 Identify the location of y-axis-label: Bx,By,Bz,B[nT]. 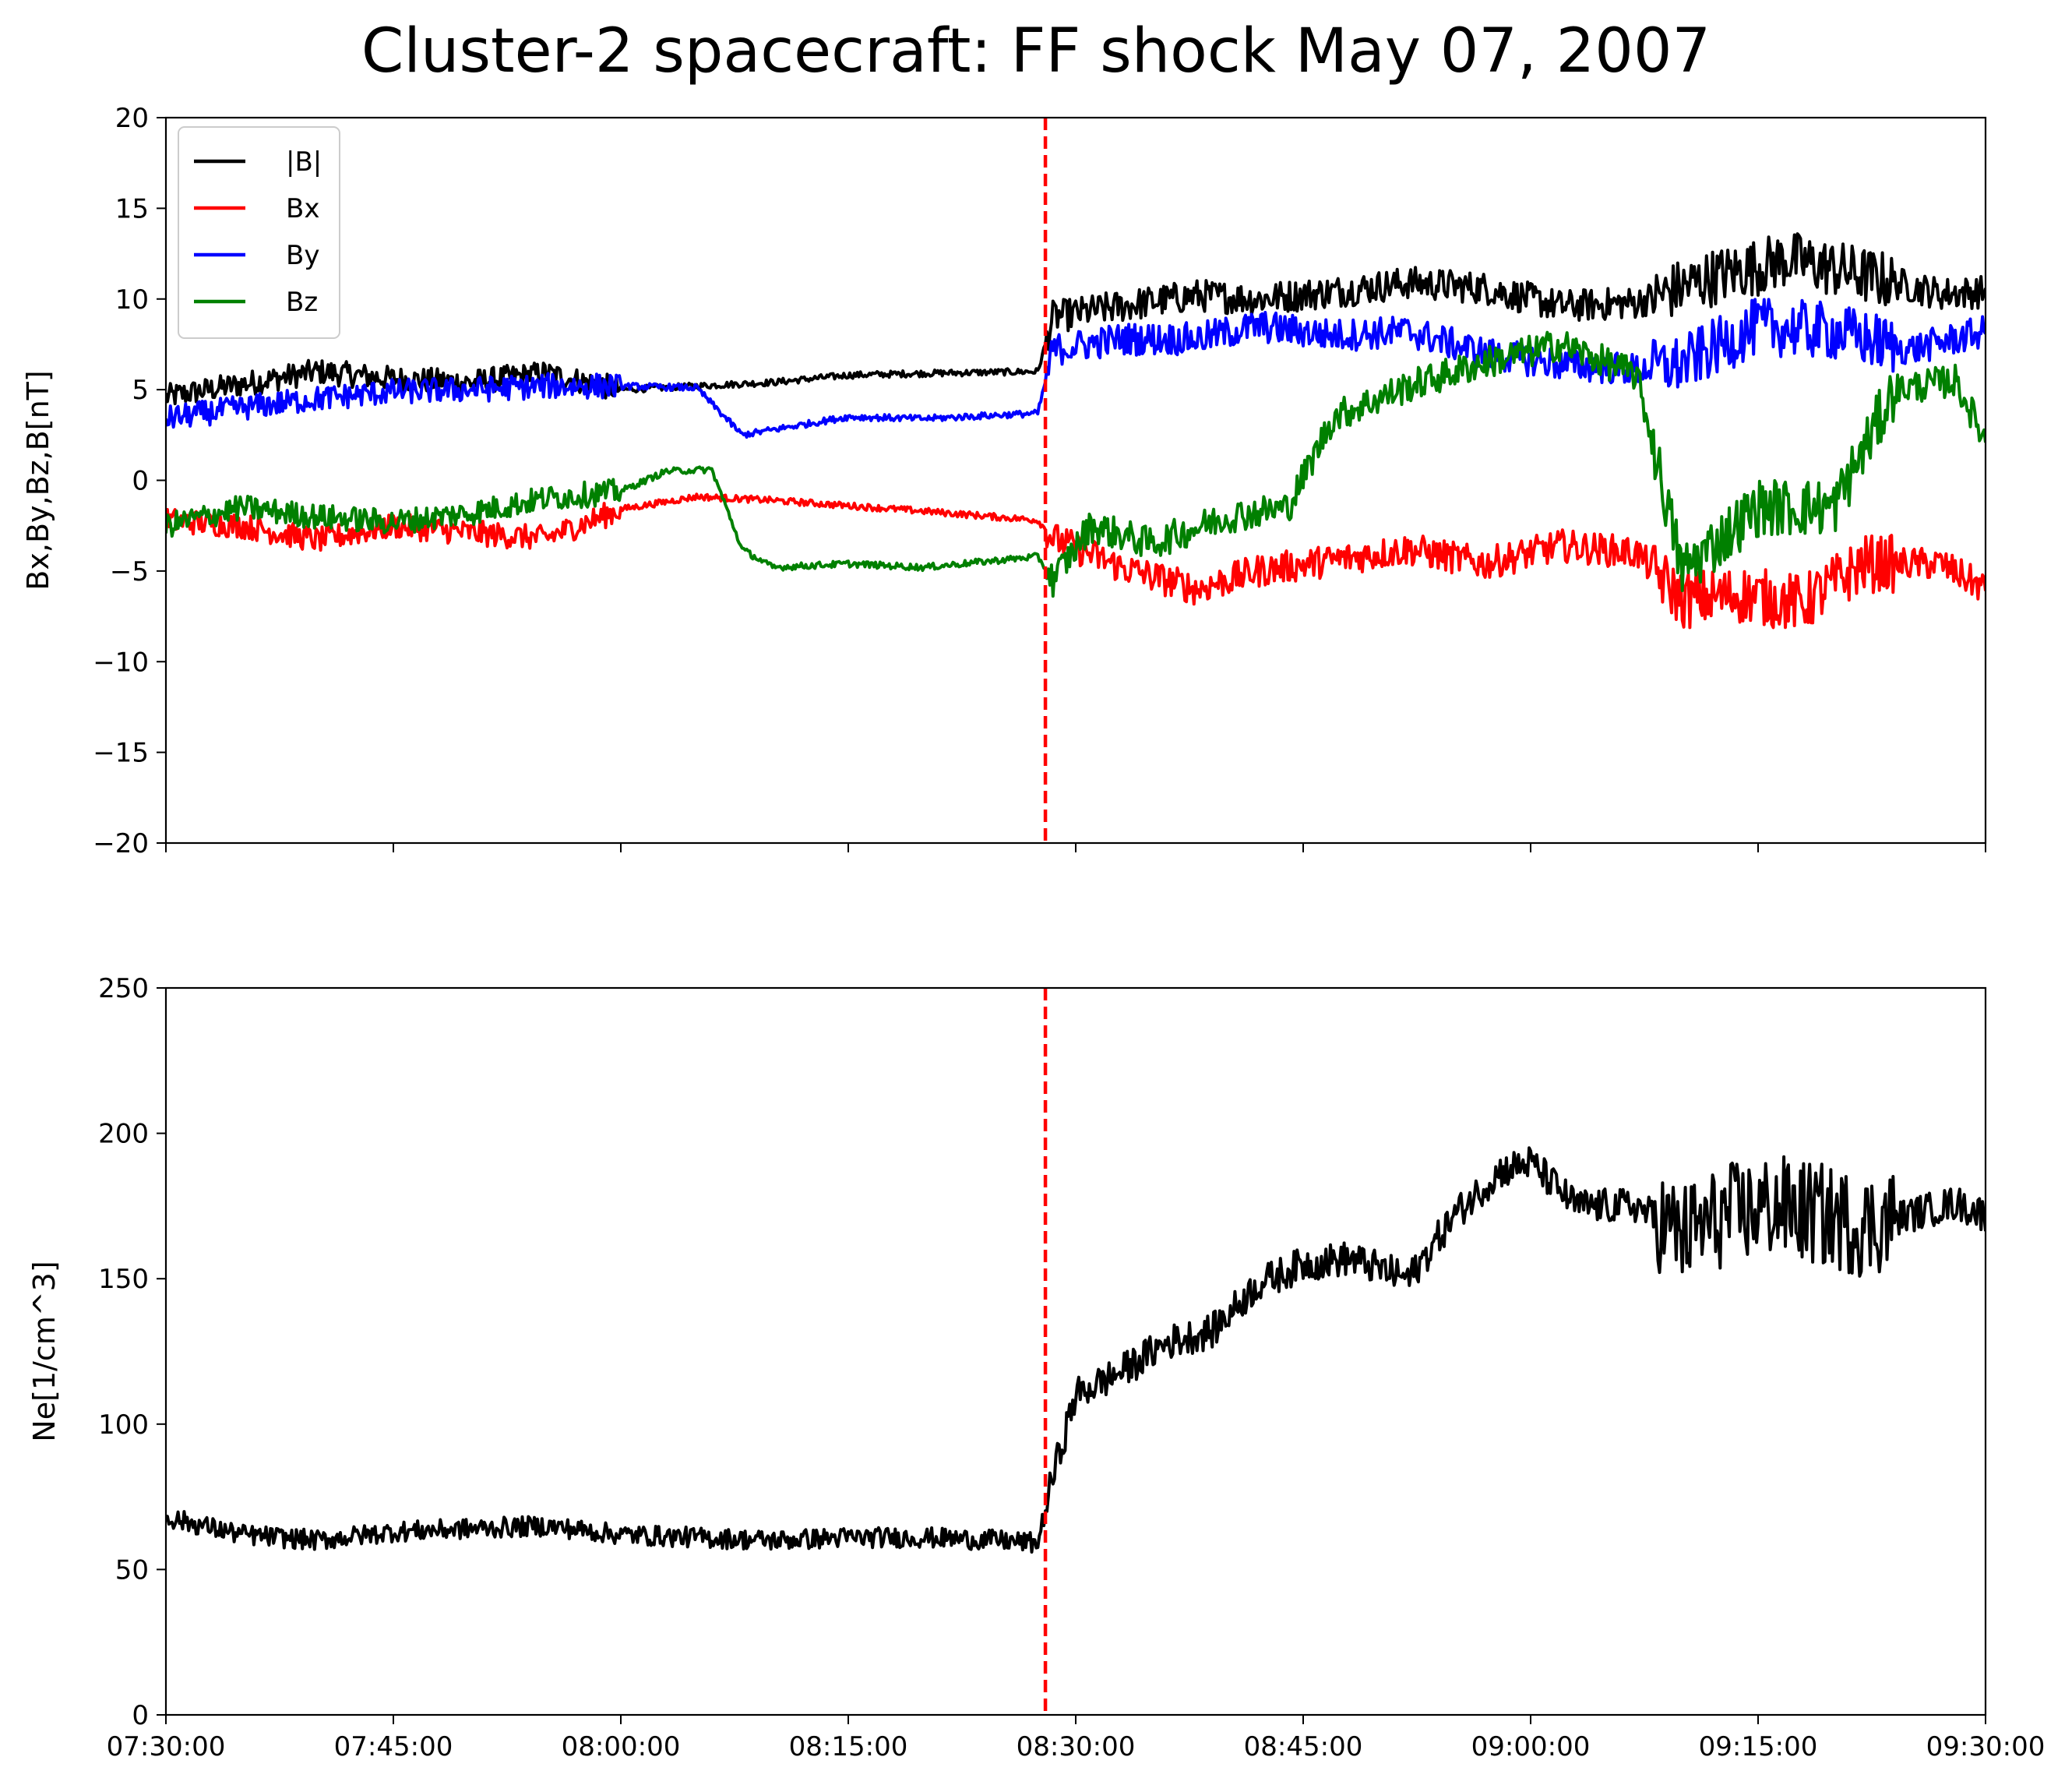
(38, 480).